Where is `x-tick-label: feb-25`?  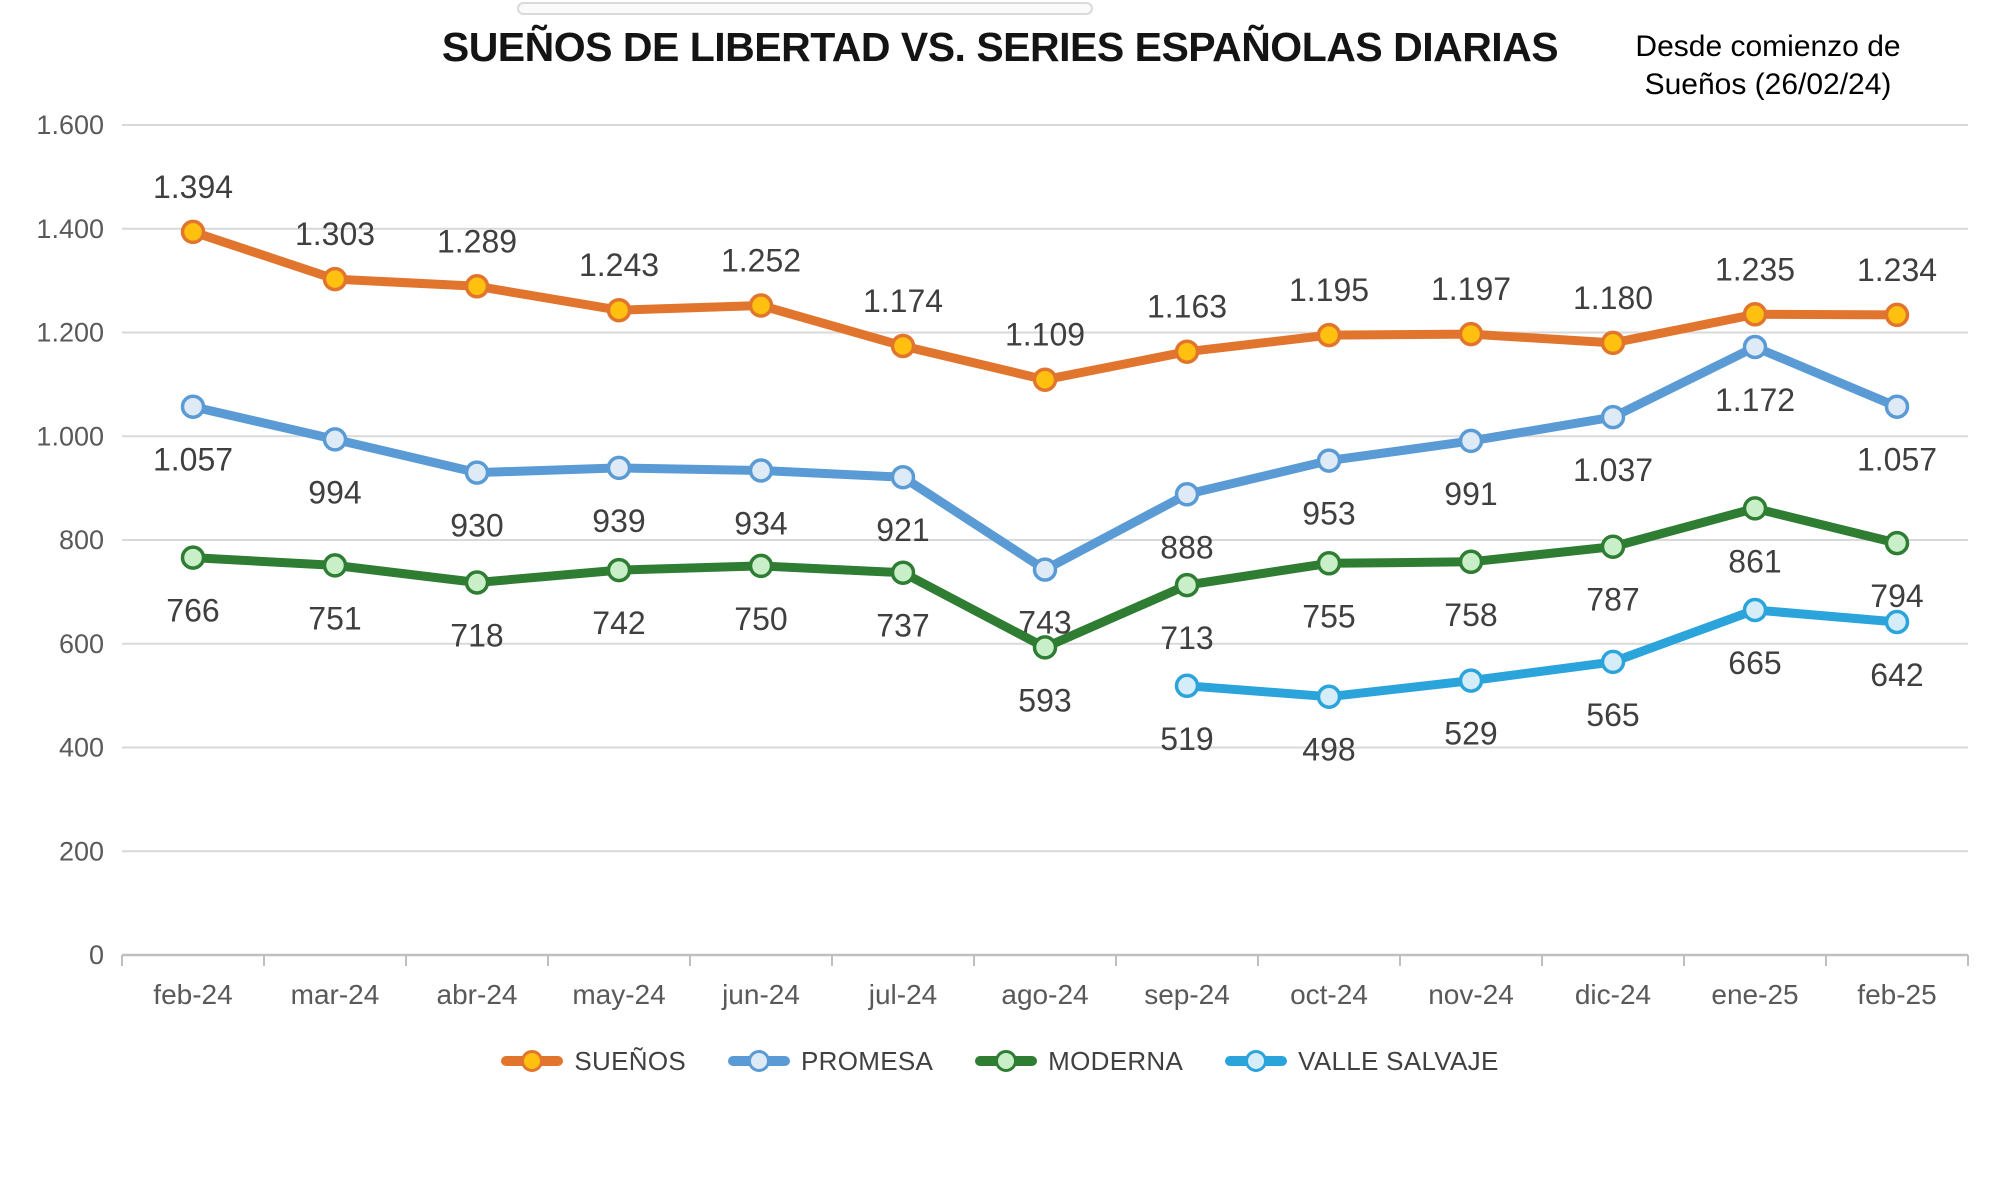
x-tick-label: feb-25 is located at coordinates (1896, 994).